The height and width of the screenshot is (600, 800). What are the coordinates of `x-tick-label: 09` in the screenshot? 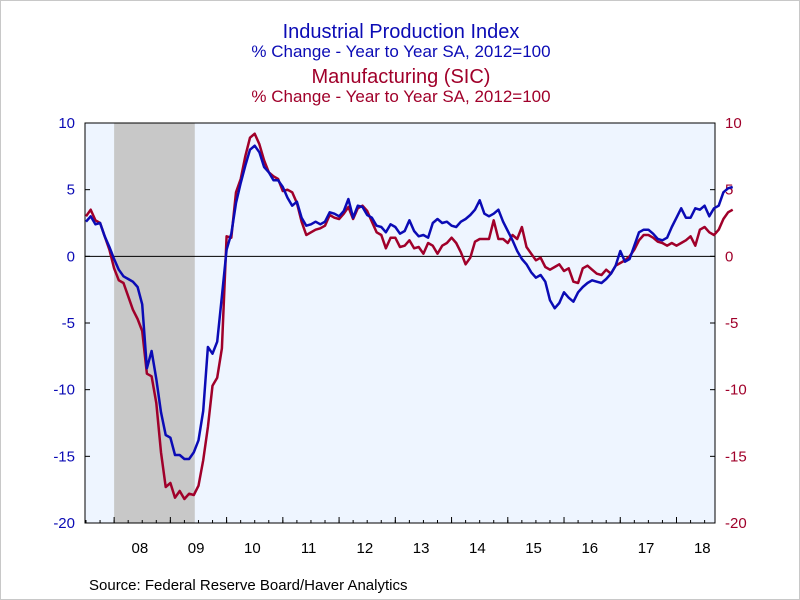 It's located at (196, 548).